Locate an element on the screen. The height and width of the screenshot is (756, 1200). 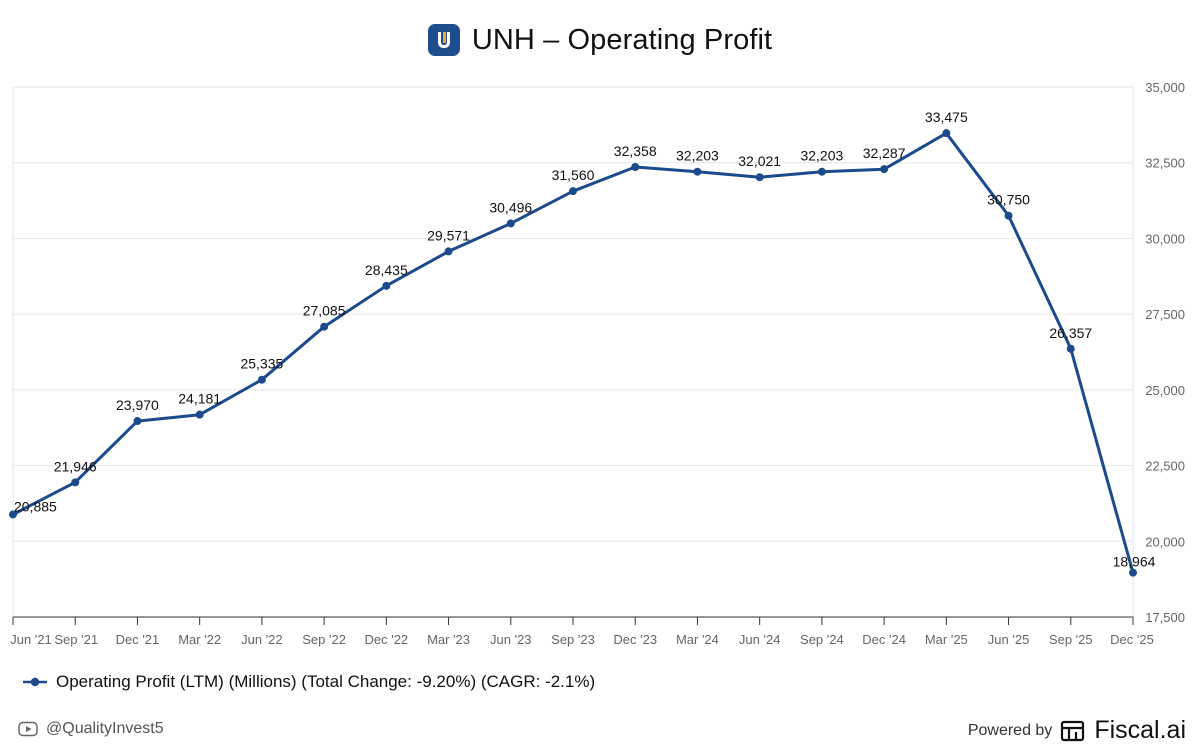
brand-name: Fiscal.ai is located at coordinates (1140, 730).